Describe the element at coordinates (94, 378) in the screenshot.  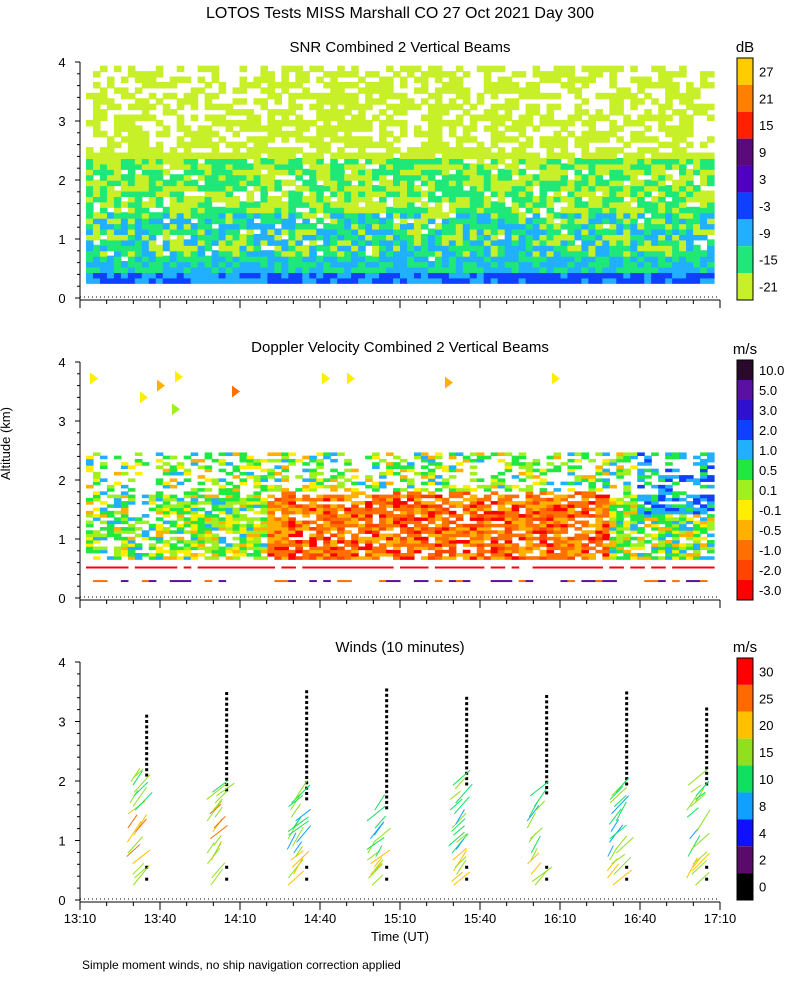
I see `velocity-echo` at that location.